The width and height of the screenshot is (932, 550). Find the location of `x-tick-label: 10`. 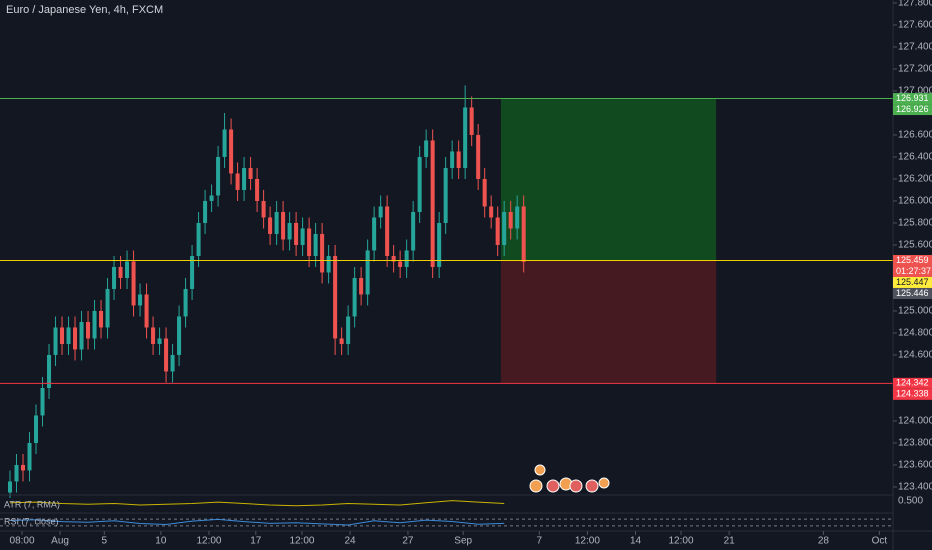

x-tick-label: 10 is located at coordinates (161, 541).